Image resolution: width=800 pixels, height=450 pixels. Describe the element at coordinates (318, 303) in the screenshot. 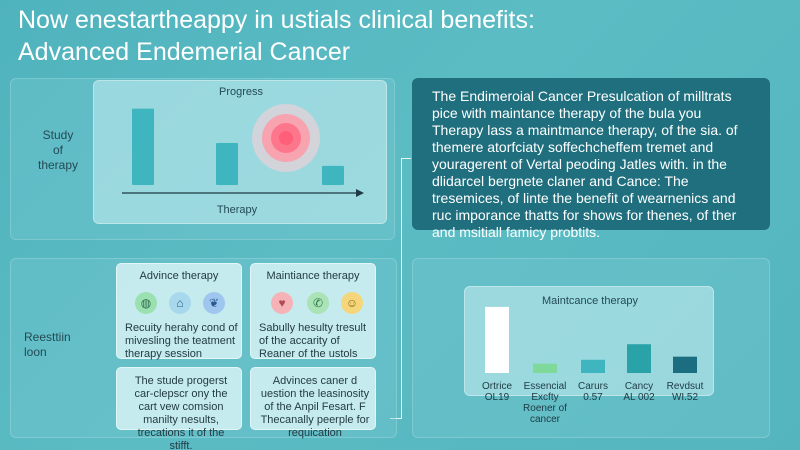

I see `phone-icon: ✆` at that location.